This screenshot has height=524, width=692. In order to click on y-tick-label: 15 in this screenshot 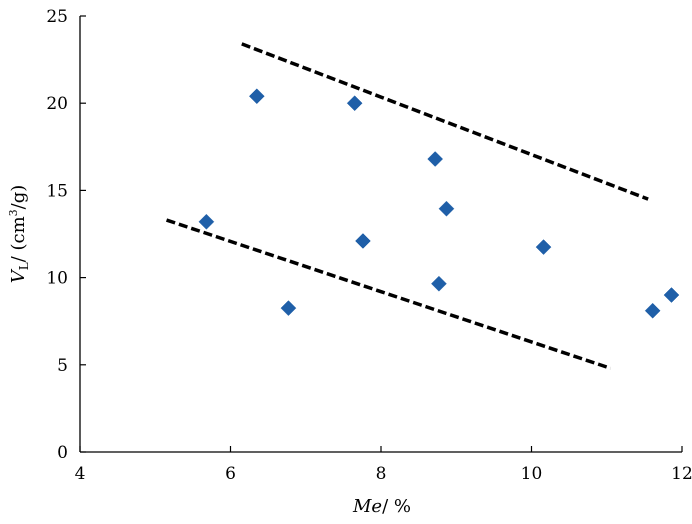, I will do `click(57, 191)`.